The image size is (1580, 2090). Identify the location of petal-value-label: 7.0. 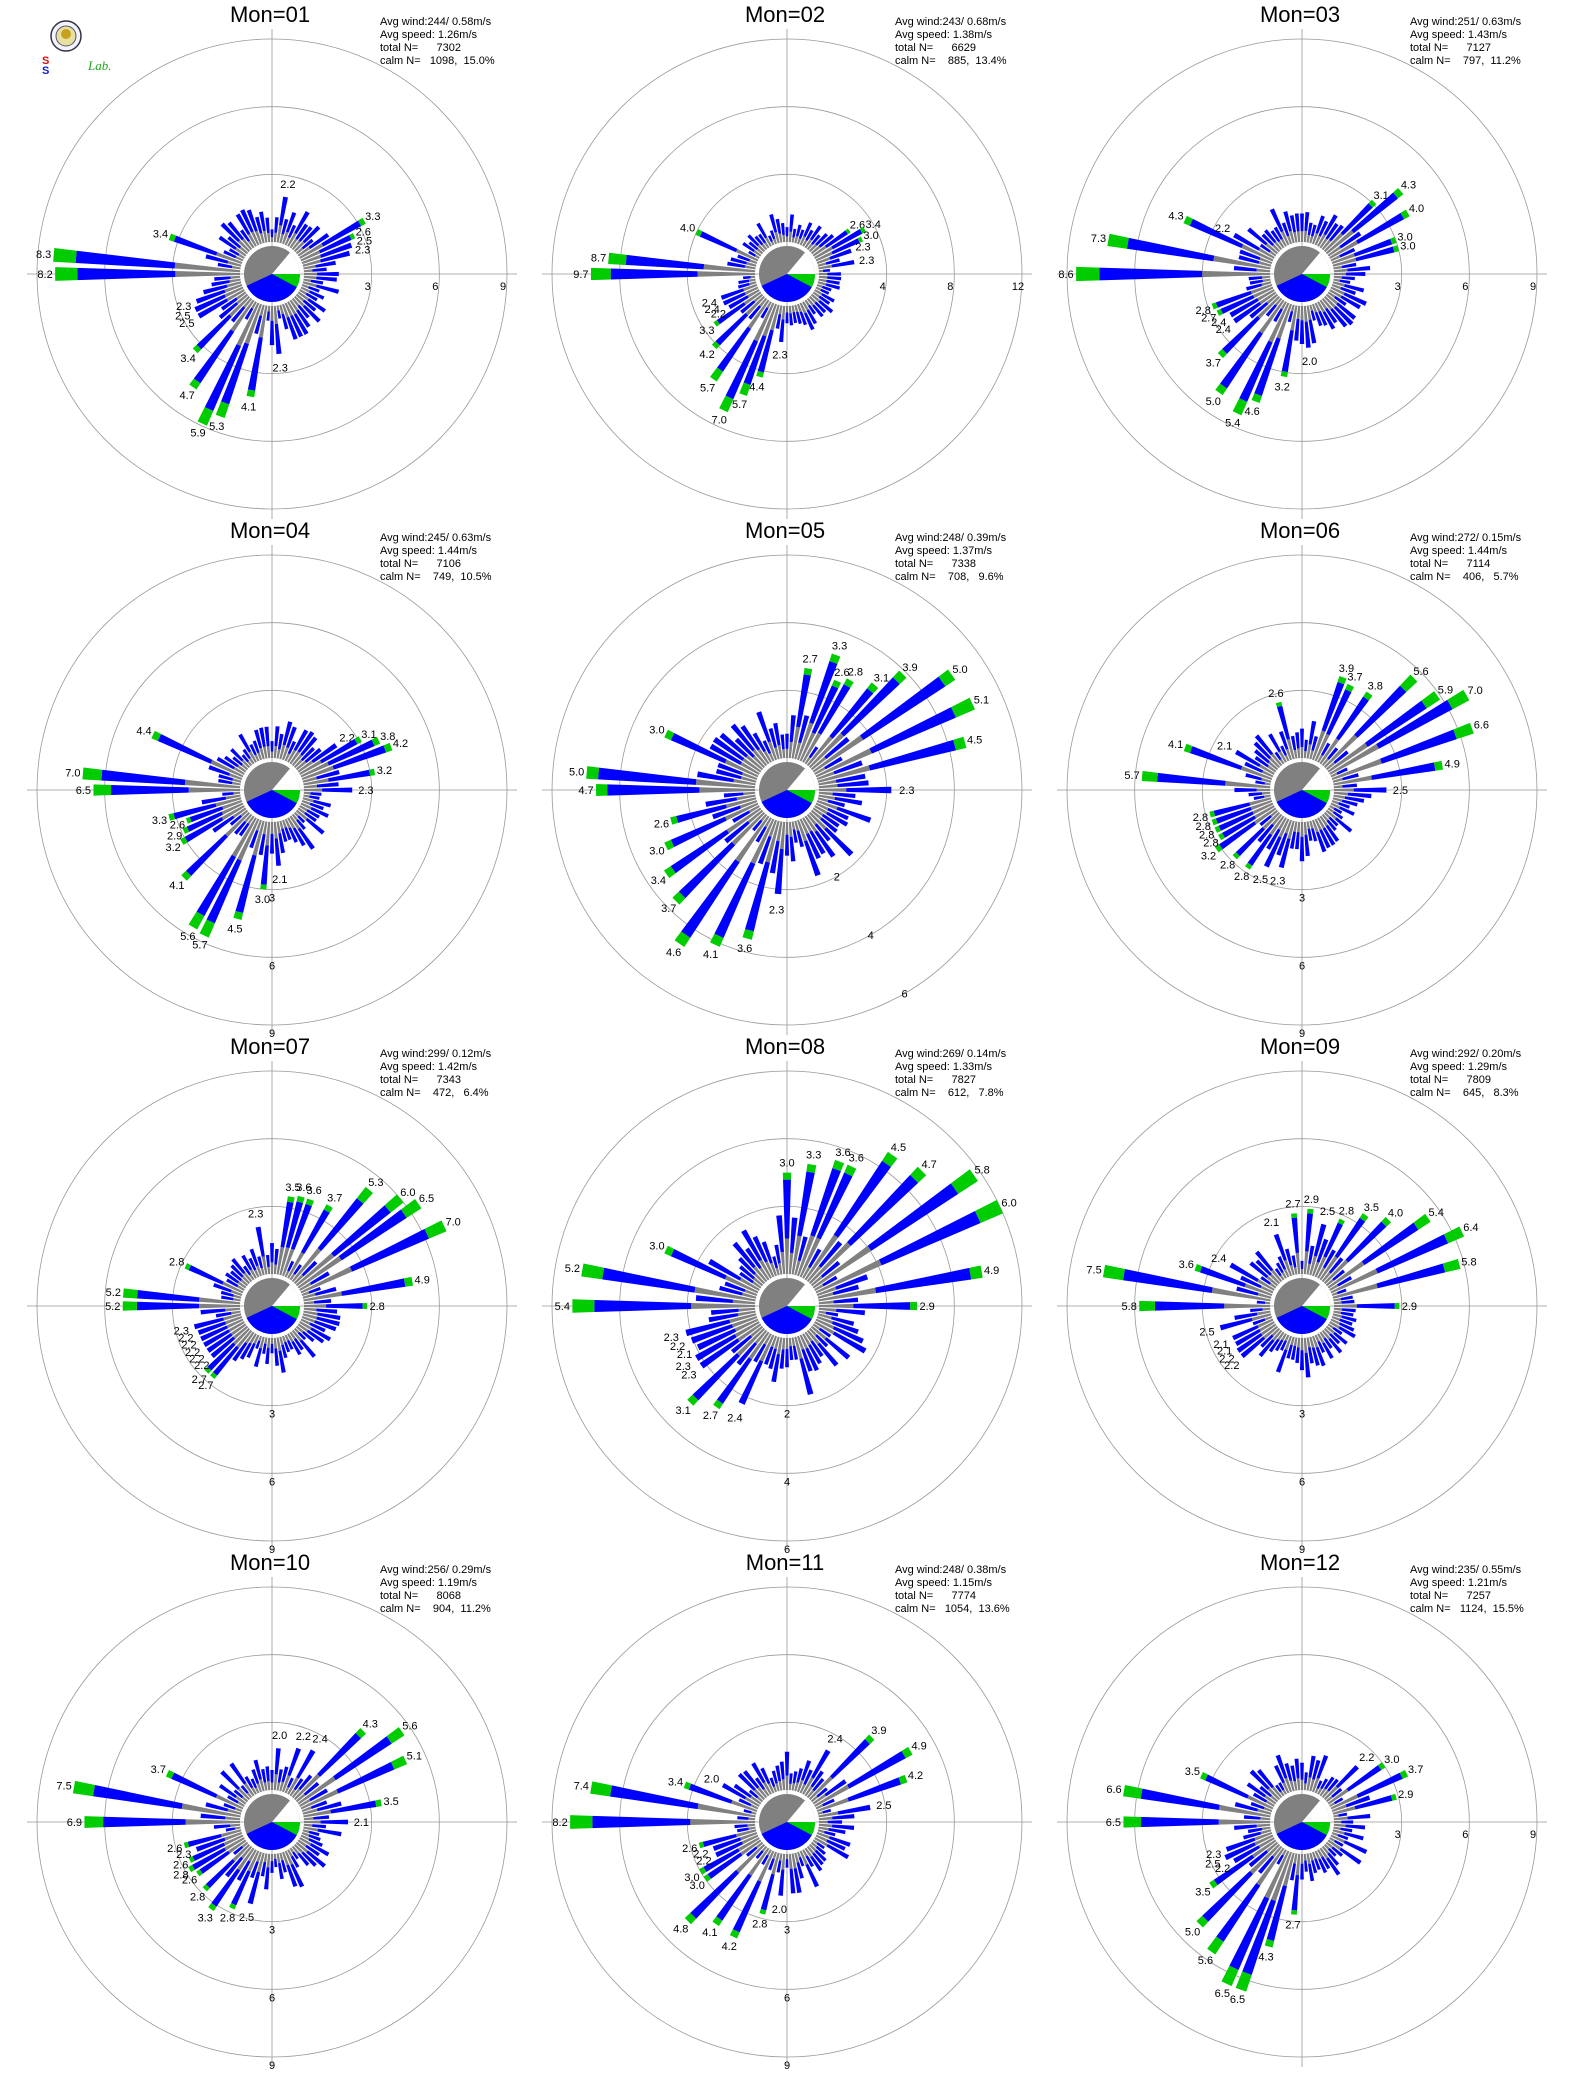
(1474, 691).